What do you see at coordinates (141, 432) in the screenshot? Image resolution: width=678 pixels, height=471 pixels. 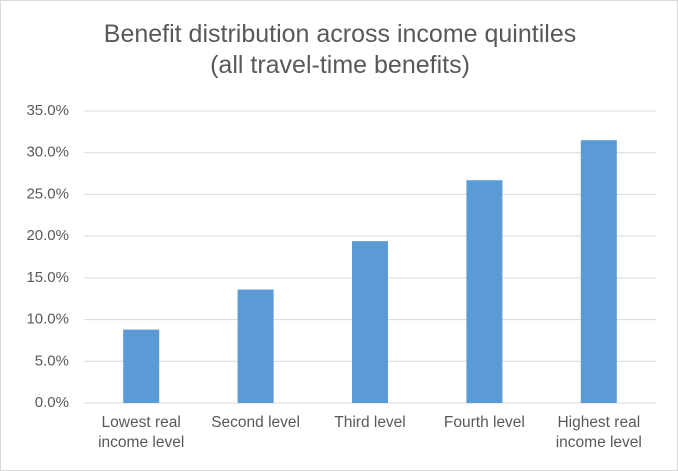 I see `x-tick-label: Lowest real income level` at bounding box center [141, 432].